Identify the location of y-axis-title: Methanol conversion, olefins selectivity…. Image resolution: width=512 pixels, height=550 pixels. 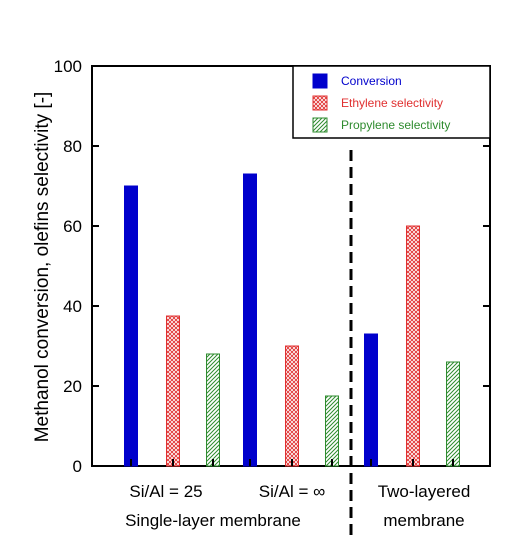
(42, 267).